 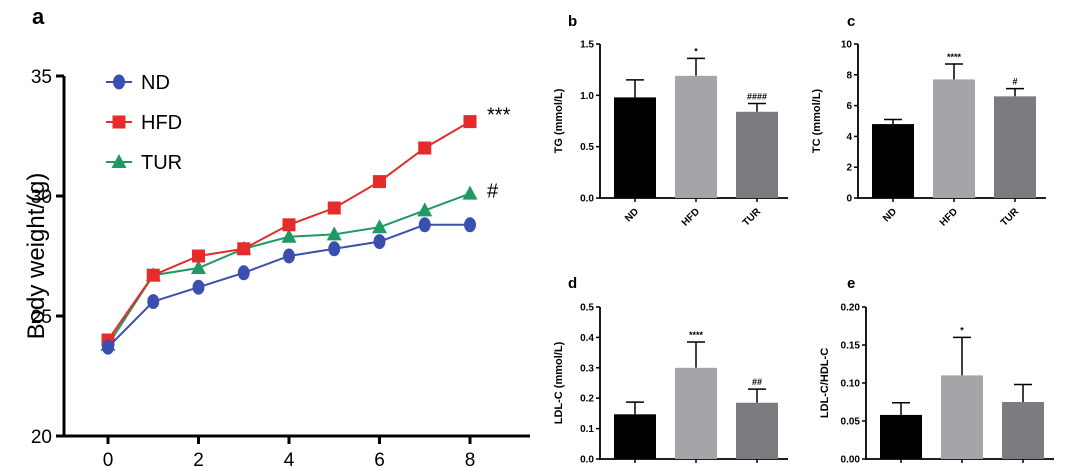 I want to click on y-axis-label-e: LDL-C/HDL-C, so click(x=825, y=383).